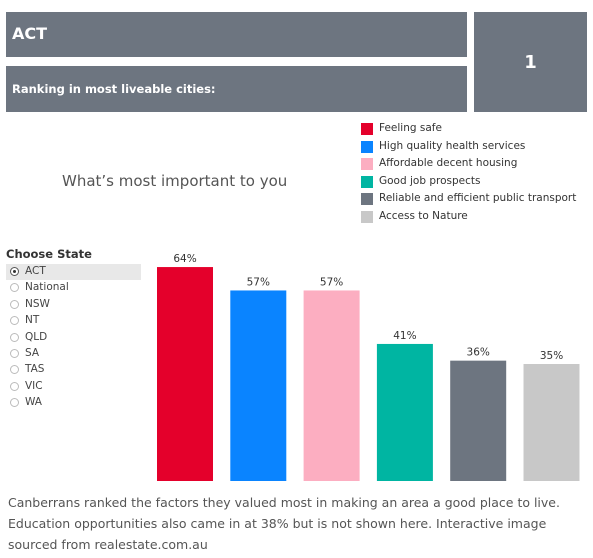 The height and width of the screenshot is (558, 593). What do you see at coordinates (410, 128) in the screenshot?
I see `legend-label: Feeling safe` at bounding box center [410, 128].